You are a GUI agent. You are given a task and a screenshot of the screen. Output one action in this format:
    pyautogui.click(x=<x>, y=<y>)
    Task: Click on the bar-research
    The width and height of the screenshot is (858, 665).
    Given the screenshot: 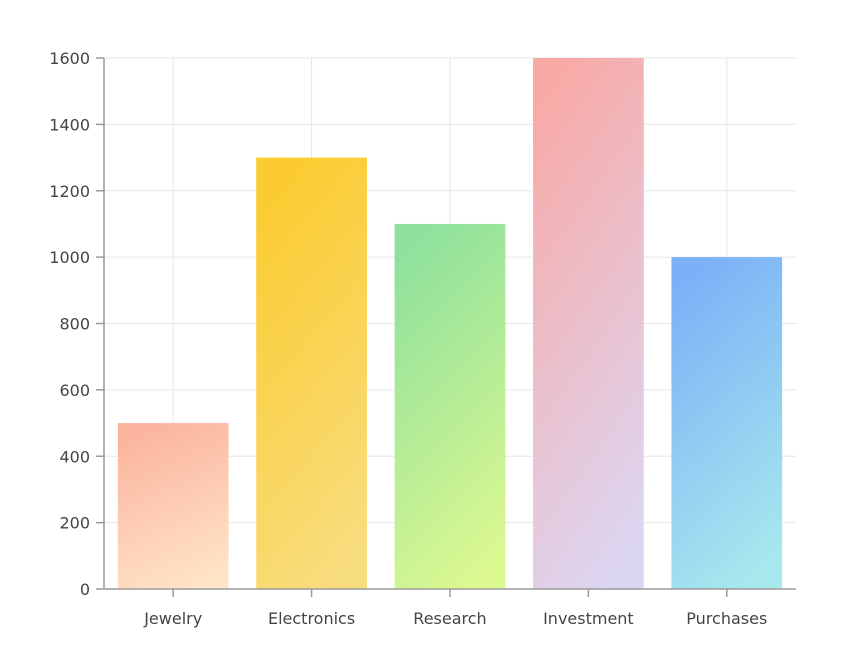 What is the action you would take?
    pyautogui.click(x=450, y=406)
    